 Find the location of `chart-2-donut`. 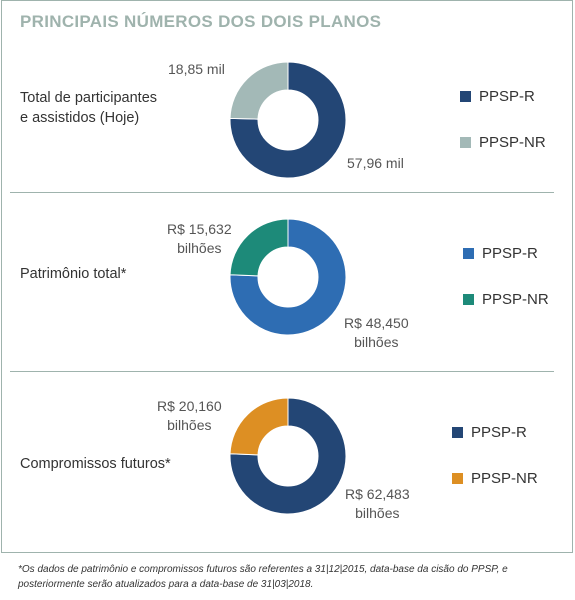

chart-2-donut is located at coordinates (288, 277).